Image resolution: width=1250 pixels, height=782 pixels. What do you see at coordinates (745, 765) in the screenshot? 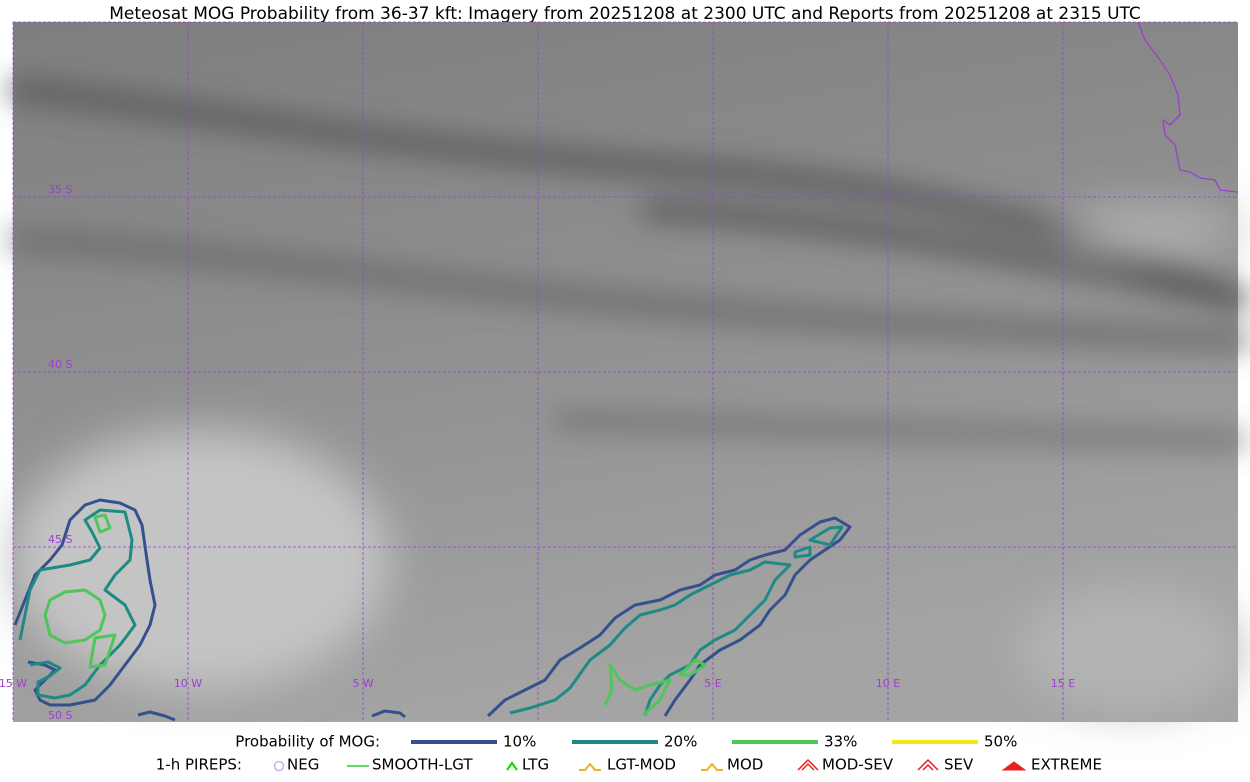
I see `legend-label: MOD` at bounding box center [745, 765].